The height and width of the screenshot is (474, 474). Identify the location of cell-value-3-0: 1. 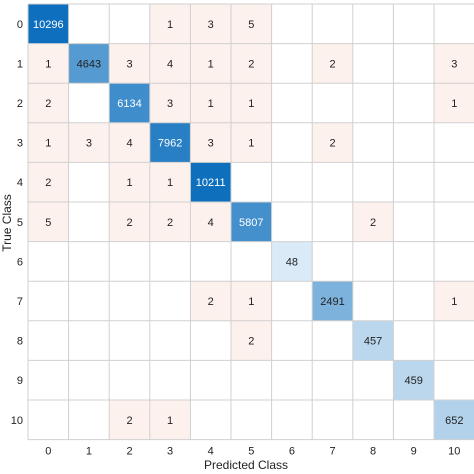
(48, 144).